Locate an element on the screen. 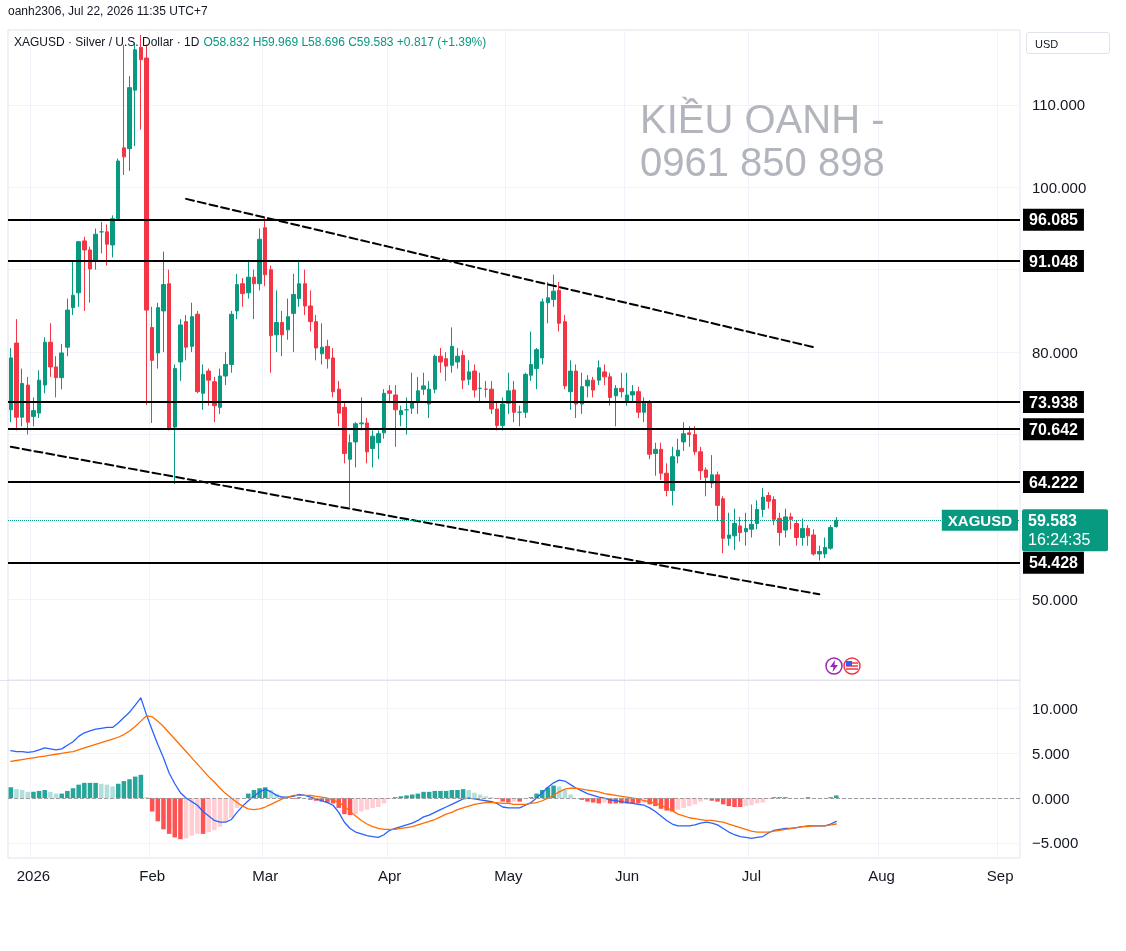 Image resolution: width=1126 pixels, height=951 pixels. x-tick-label: Mar is located at coordinates (265, 875).